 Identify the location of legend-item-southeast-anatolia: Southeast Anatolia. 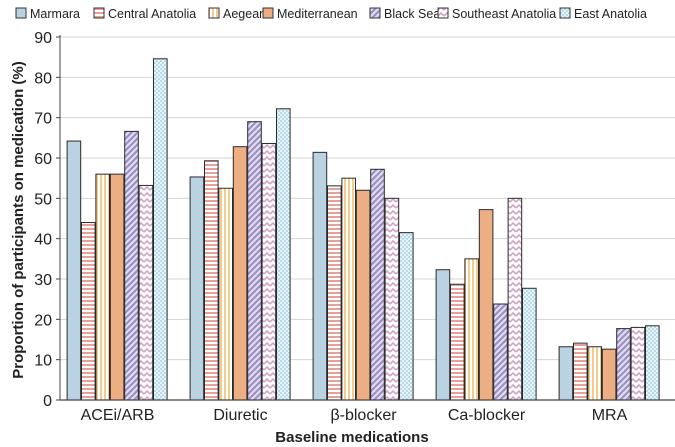
(496, 14).